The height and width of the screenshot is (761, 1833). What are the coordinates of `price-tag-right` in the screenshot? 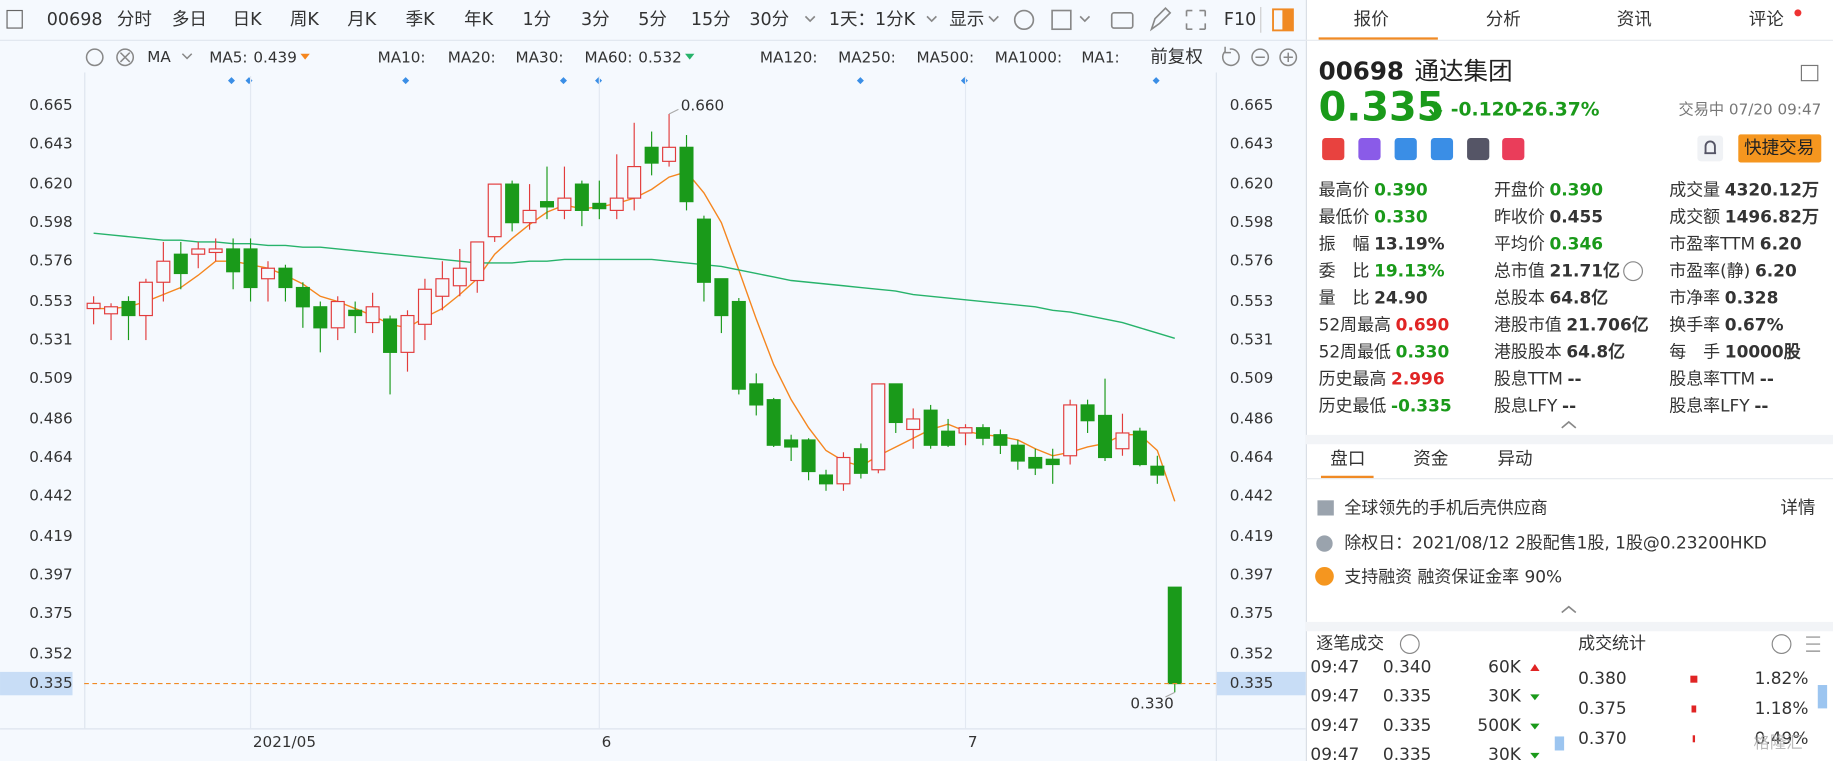 It's located at (1261, 683).